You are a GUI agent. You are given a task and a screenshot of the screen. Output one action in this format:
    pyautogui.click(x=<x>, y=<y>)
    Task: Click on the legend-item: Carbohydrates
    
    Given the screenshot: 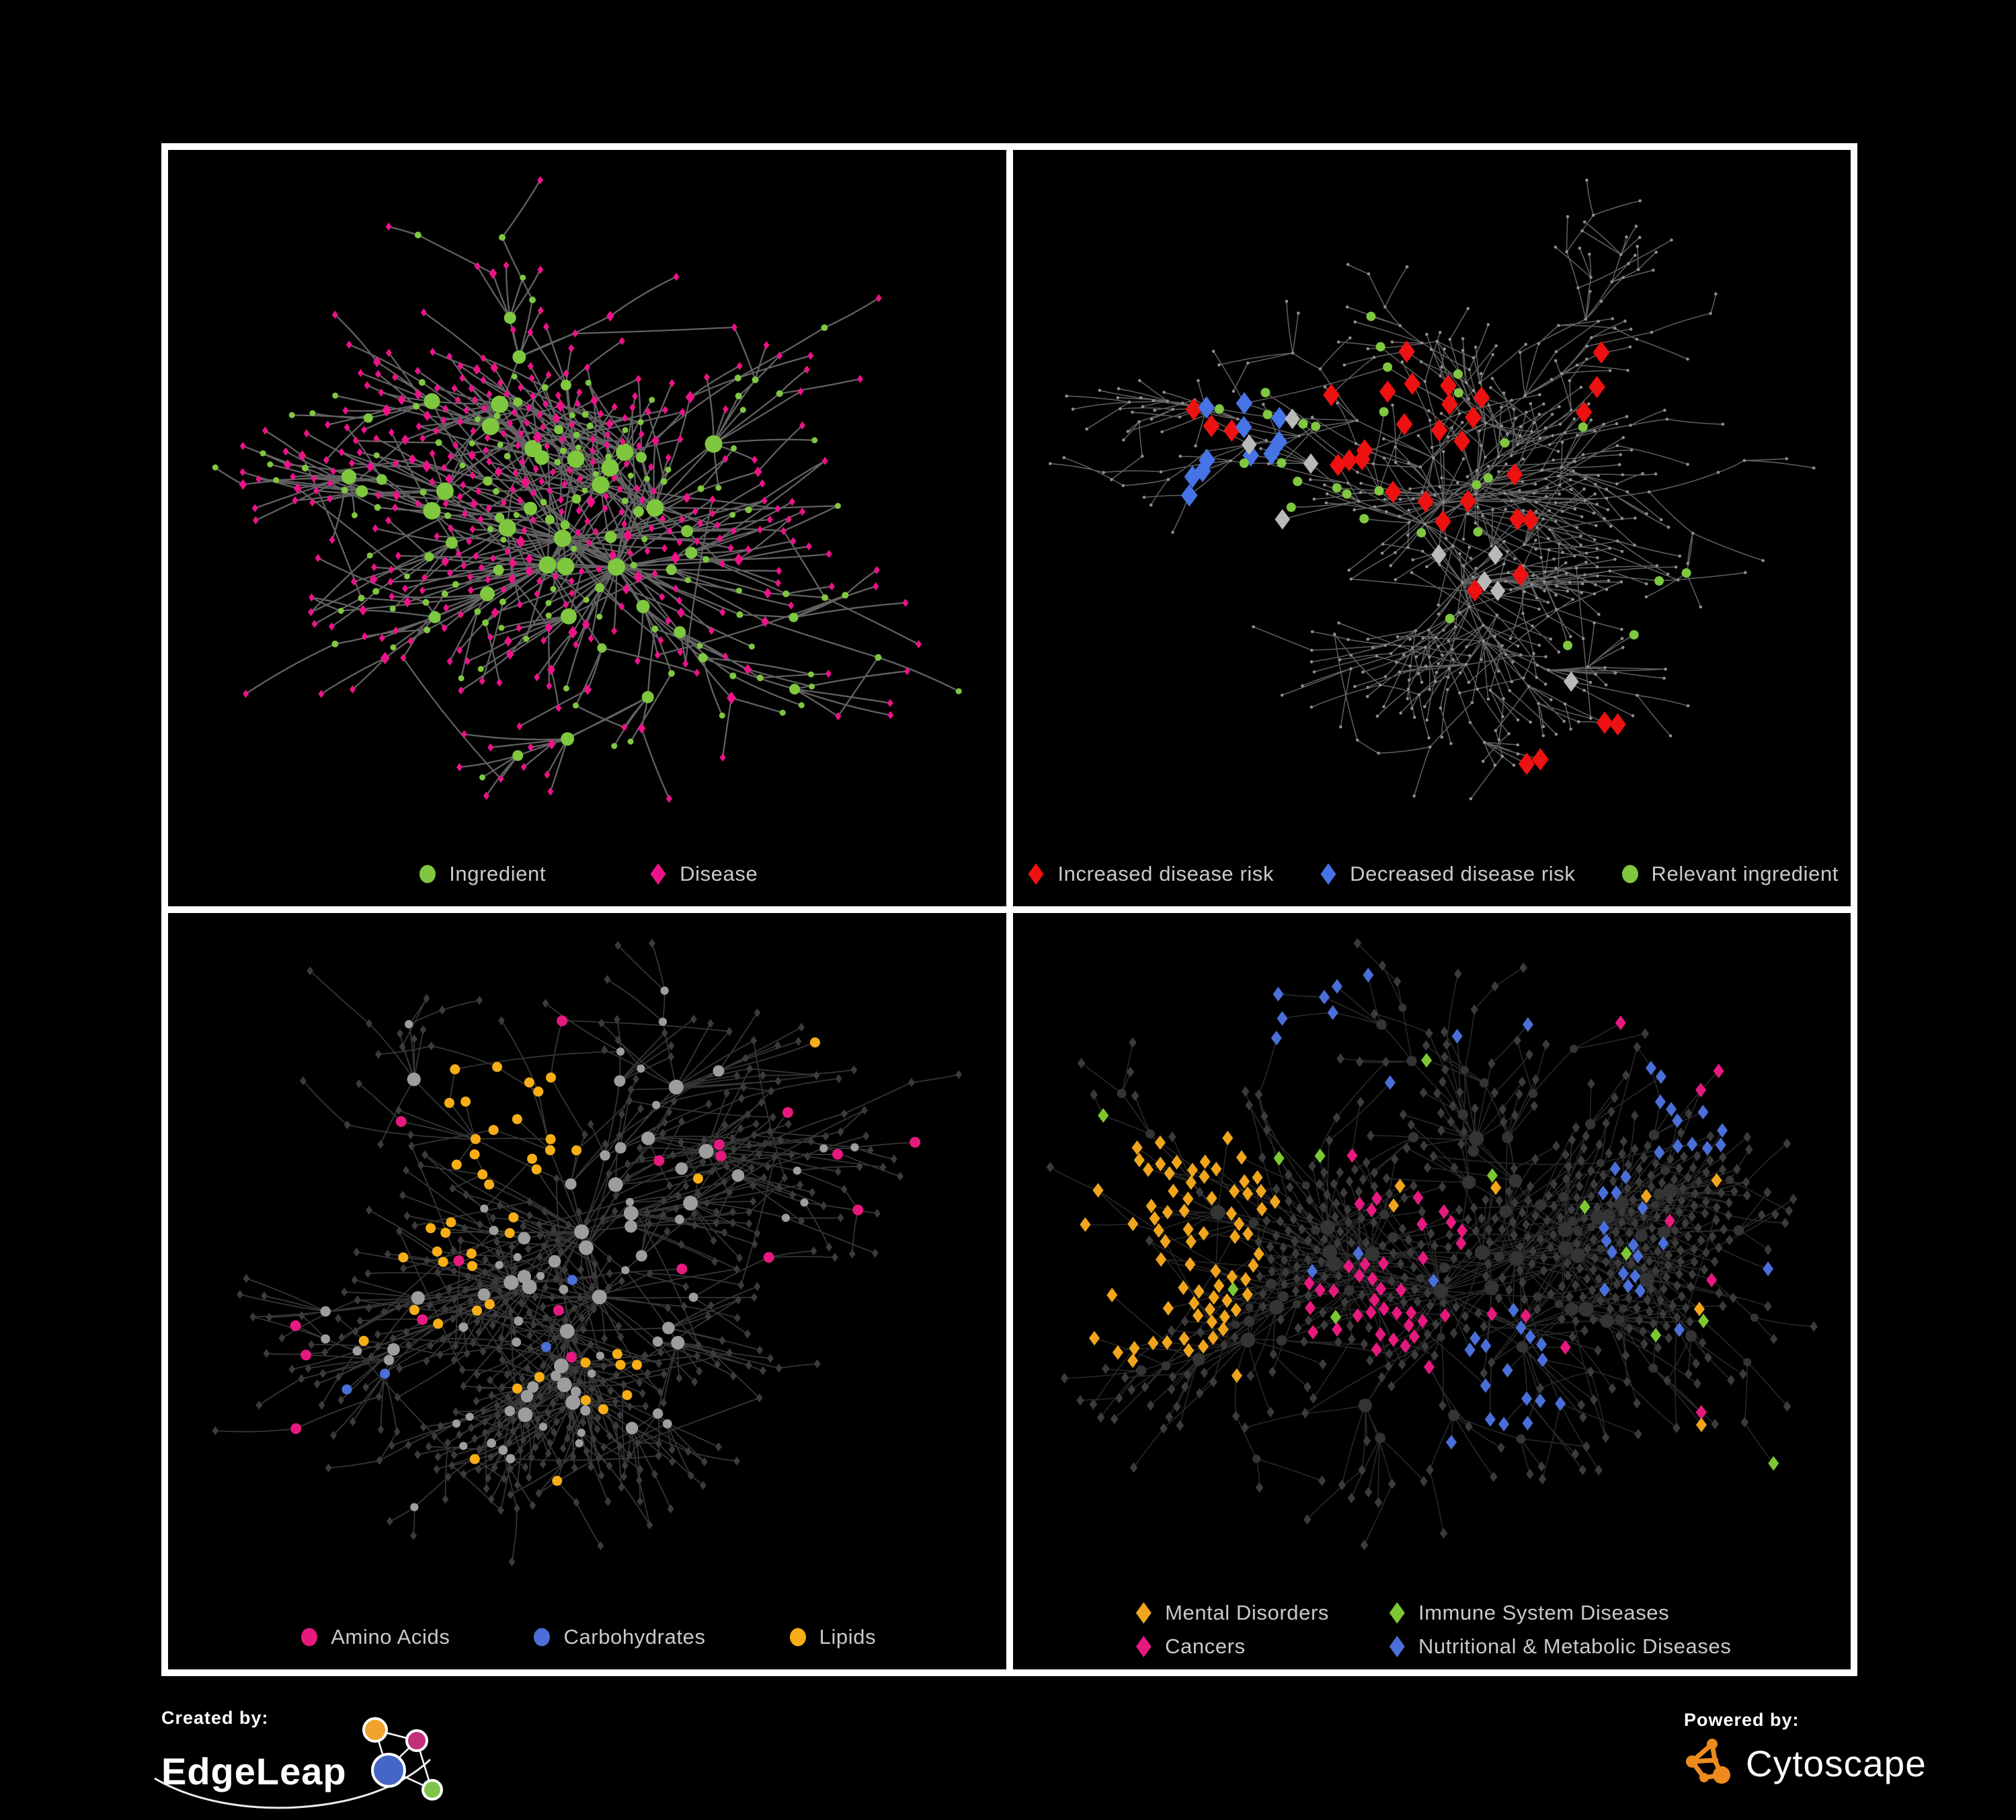 What is the action you would take?
    pyautogui.click(x=617, y=1637)
    